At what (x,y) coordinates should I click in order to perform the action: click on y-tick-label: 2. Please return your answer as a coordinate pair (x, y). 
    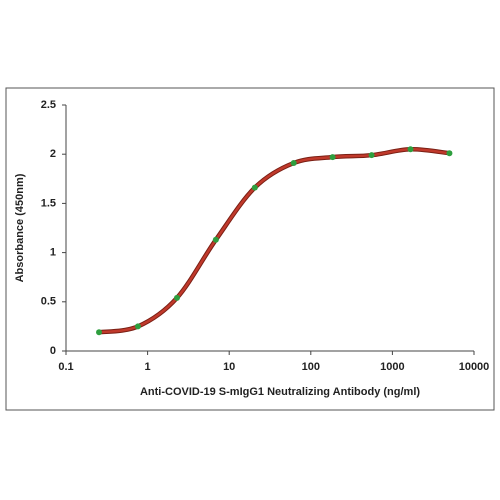
    Looking at the image, I should click on (53, 154).